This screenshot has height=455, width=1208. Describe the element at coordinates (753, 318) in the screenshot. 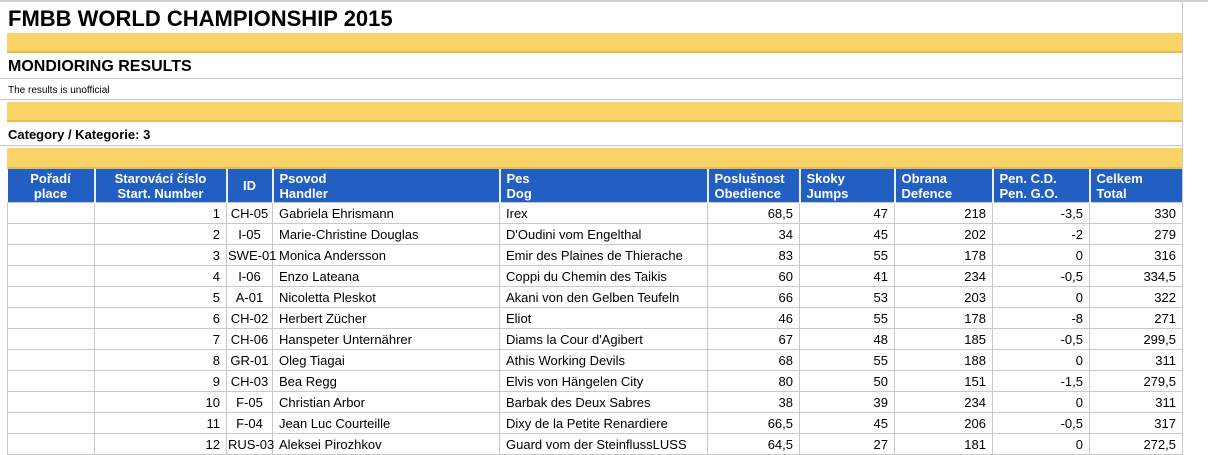

I see `cell-obedience: 46` at that location.